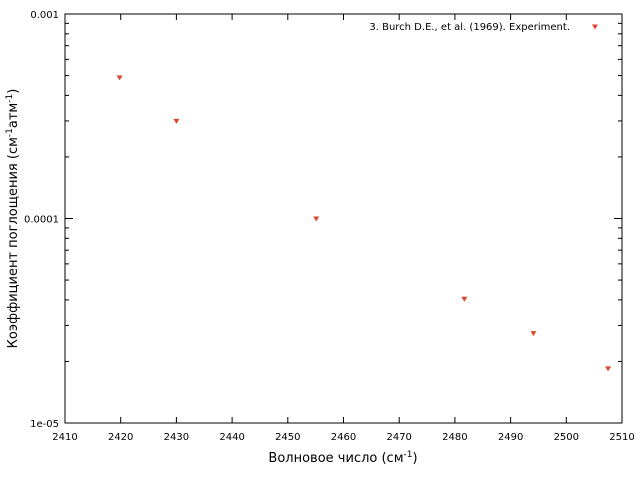 The height and width of the screenshot is (480, 640). I want to click on x-axis-title: Волновое число (см-1), so click(342, 458).